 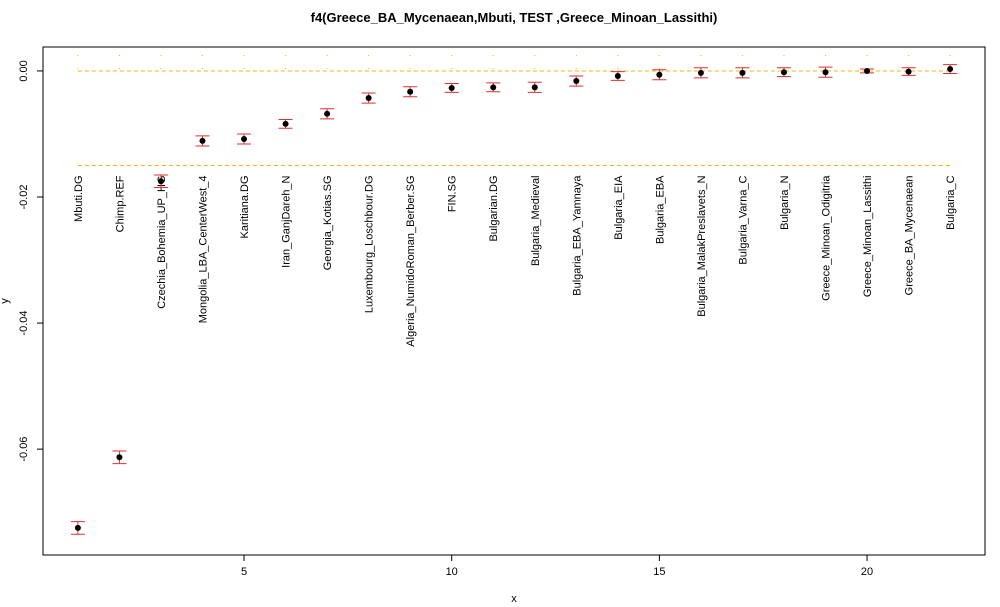 I want to click on point-label: Georgia_Kotias.SG, so click(x=328, y=222).